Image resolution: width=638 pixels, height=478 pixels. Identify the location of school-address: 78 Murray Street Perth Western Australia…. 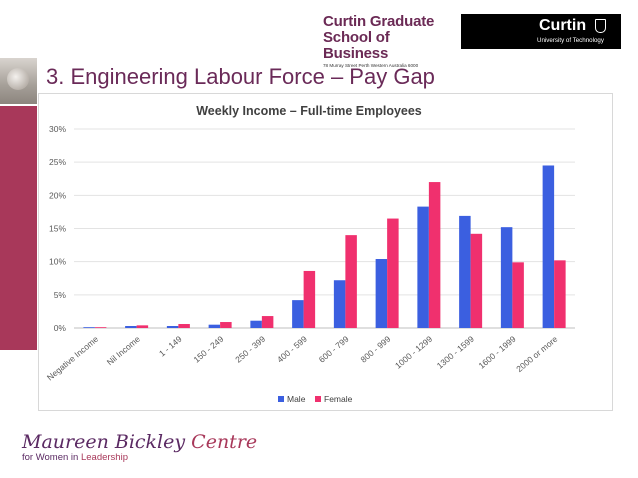
(371, 65).